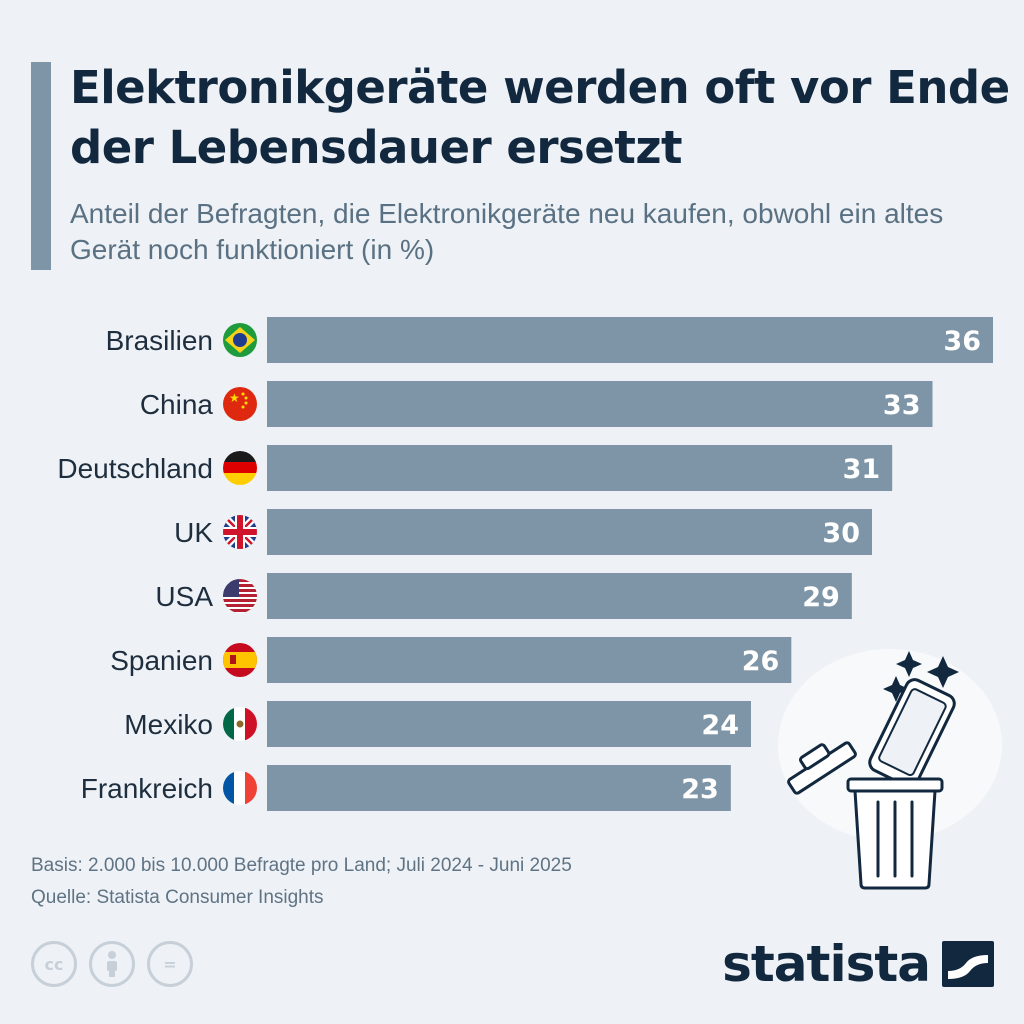 Image resolution: width=1024 pixels, height=1024 pixels. I want to click on attribution-icon, so click(112, 964).